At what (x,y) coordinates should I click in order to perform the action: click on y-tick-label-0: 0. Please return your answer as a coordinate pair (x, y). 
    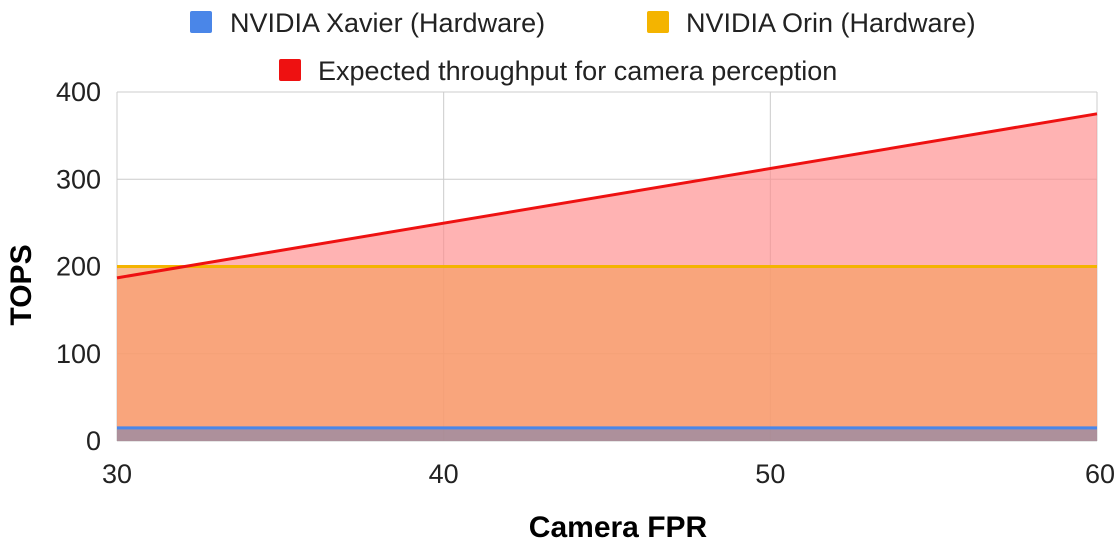
    Looking at the image, I should click on (93, 441).